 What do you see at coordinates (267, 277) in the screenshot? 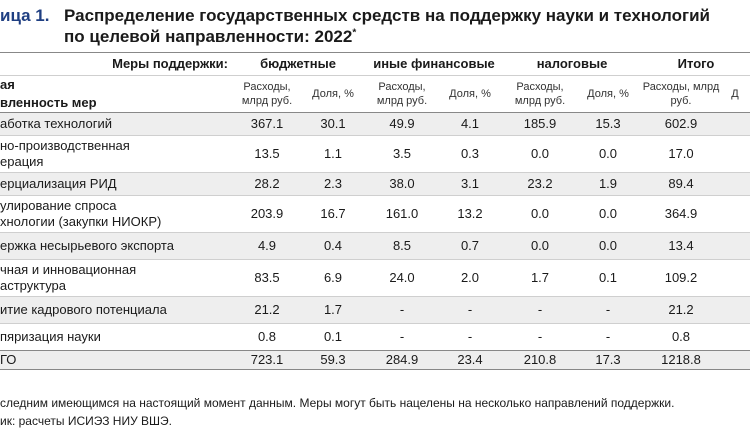
I see `table-cell: 83.5` at bounding box center [267, 277].